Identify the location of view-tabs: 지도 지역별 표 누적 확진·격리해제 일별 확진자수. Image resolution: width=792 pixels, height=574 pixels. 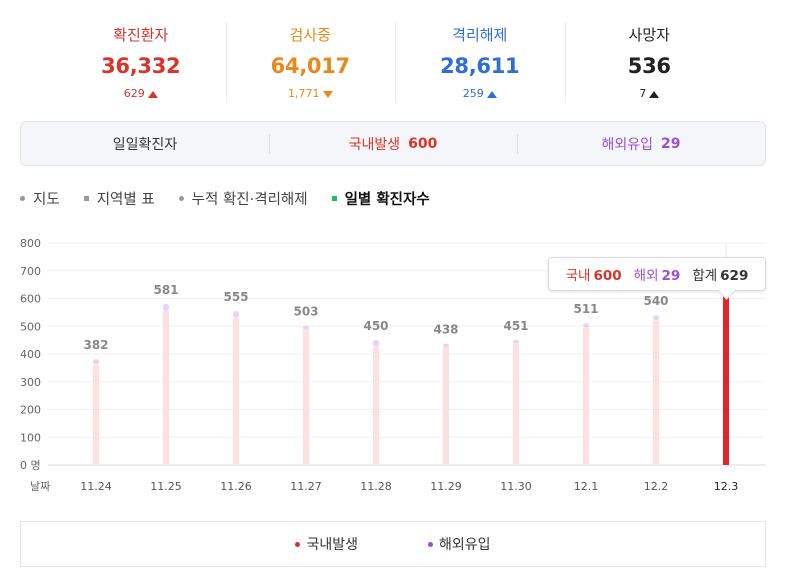
(225, 198).